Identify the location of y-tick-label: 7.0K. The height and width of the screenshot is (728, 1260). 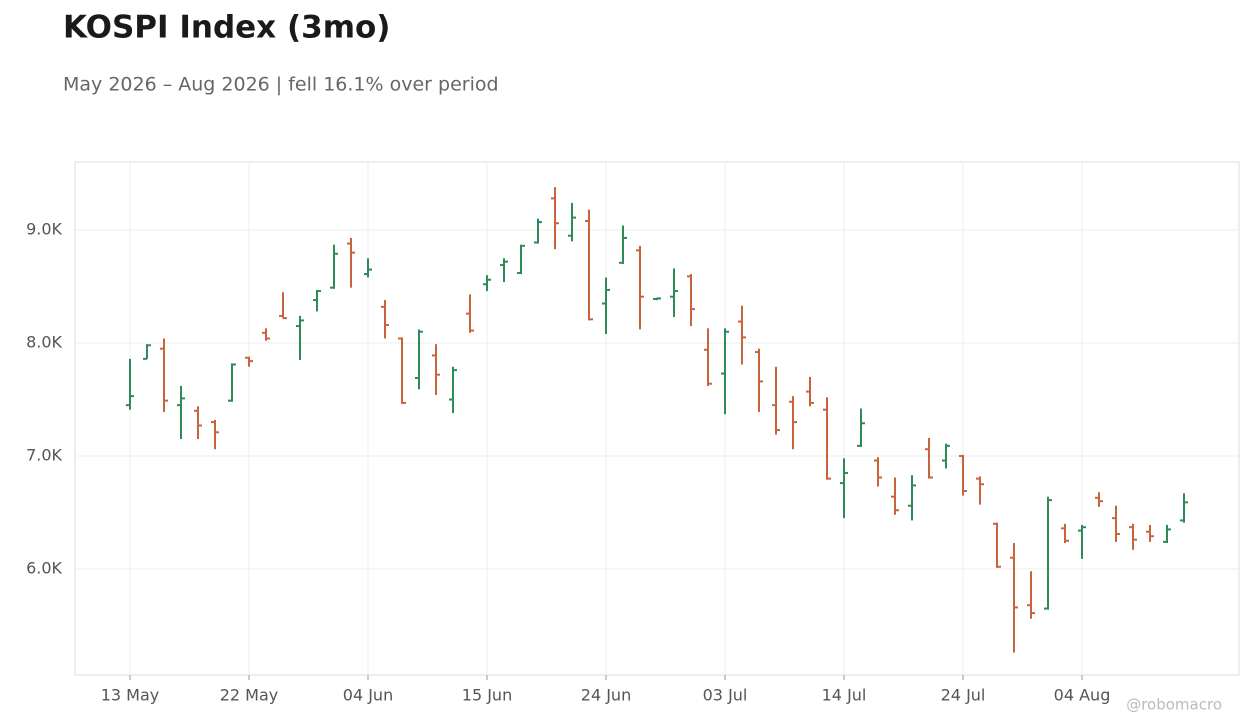
(44, 455).